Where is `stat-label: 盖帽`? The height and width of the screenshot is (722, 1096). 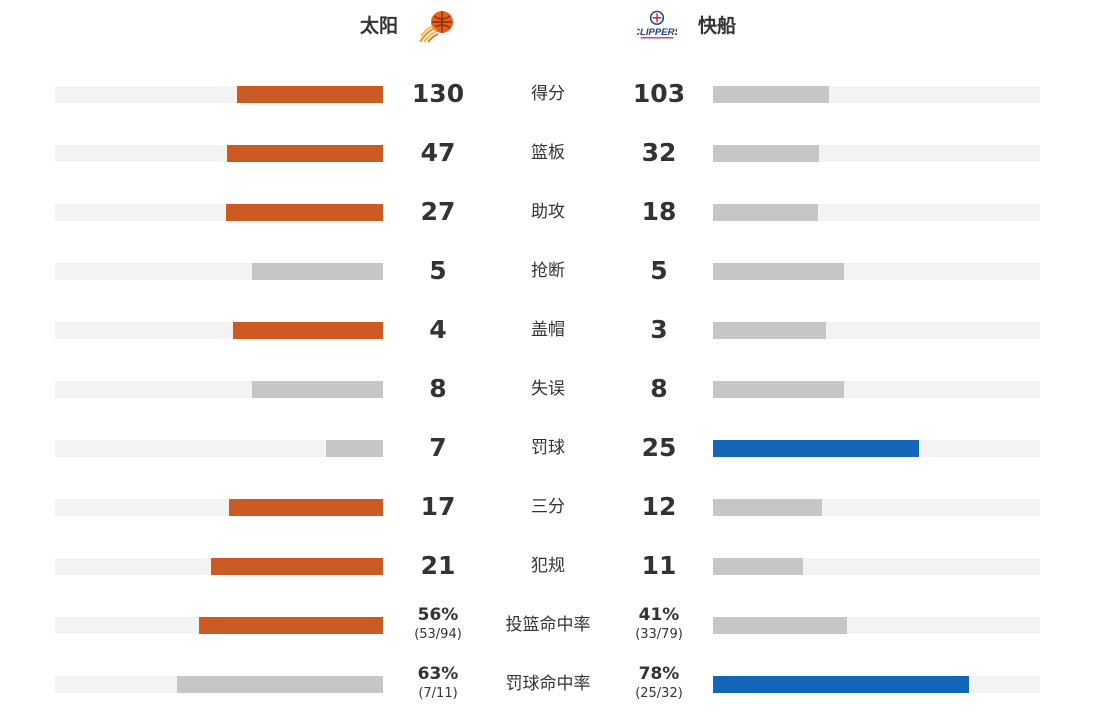 stat-label: 盖帽 is located at coordinates (548, 330).